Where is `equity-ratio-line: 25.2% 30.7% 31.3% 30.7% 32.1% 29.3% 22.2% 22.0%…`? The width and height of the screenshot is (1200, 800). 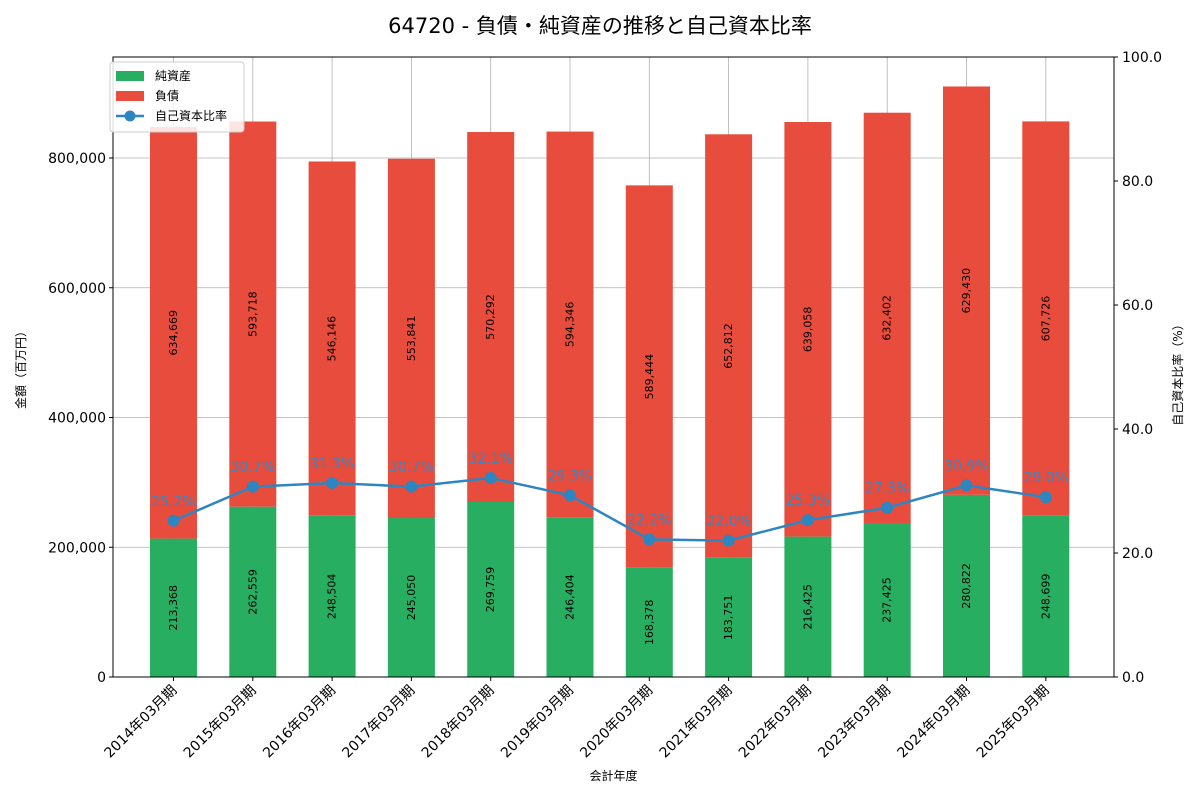
equity-ratio-line: 25.2% 30.7% 31.3% 30.7% 32.1% 29.3% 22.2% 22.0%… is located at coordinates (609, 499).